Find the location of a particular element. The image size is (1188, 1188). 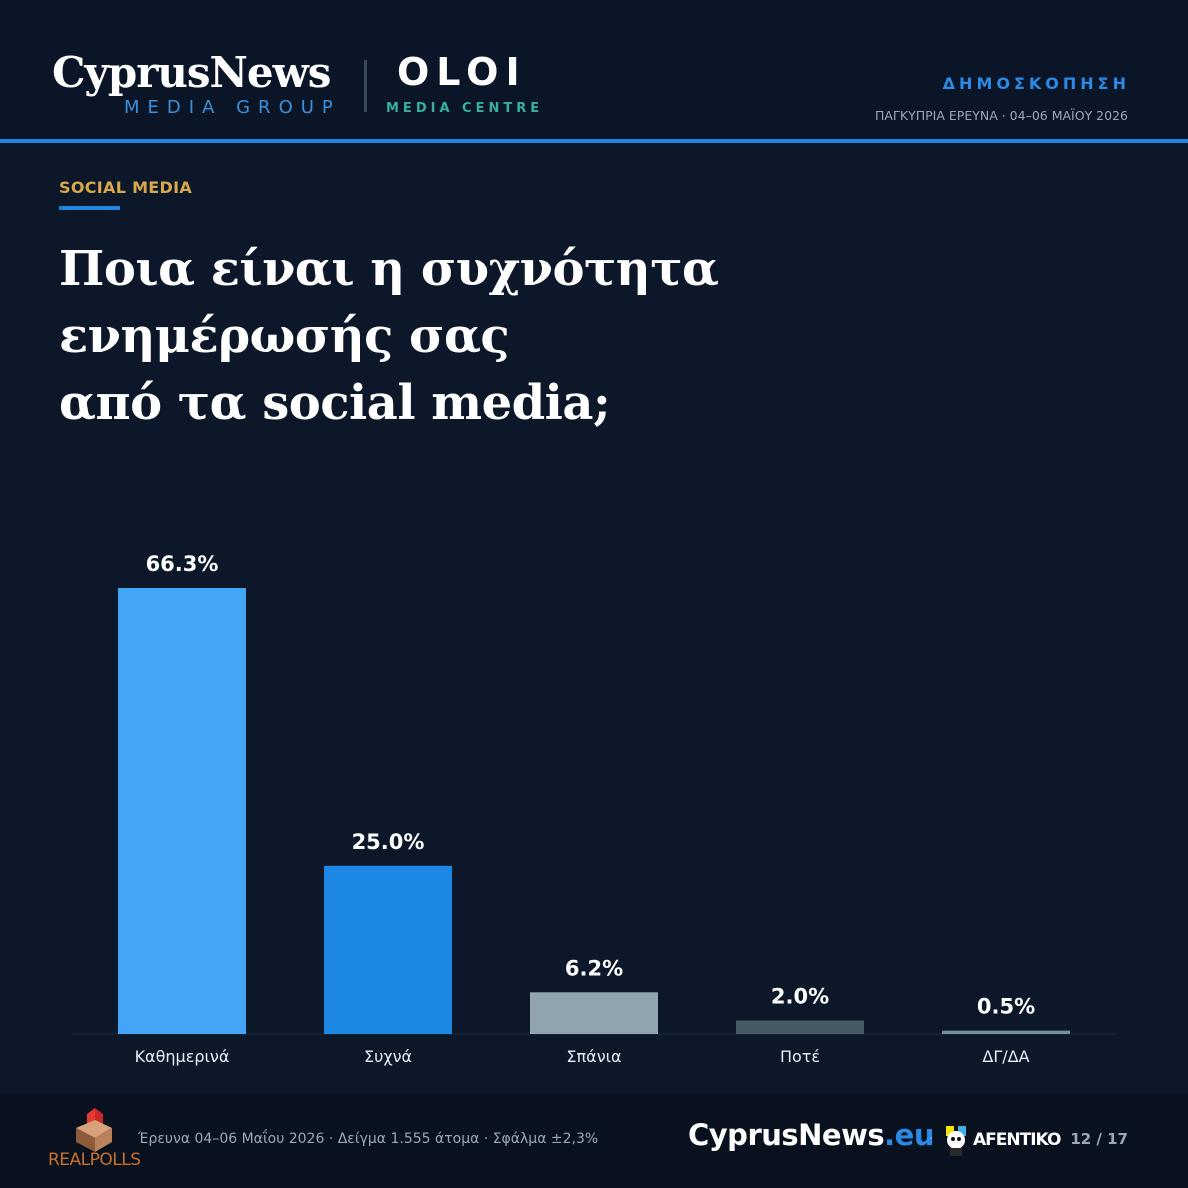

header-accent-rule is located at coordinates (594, 141).